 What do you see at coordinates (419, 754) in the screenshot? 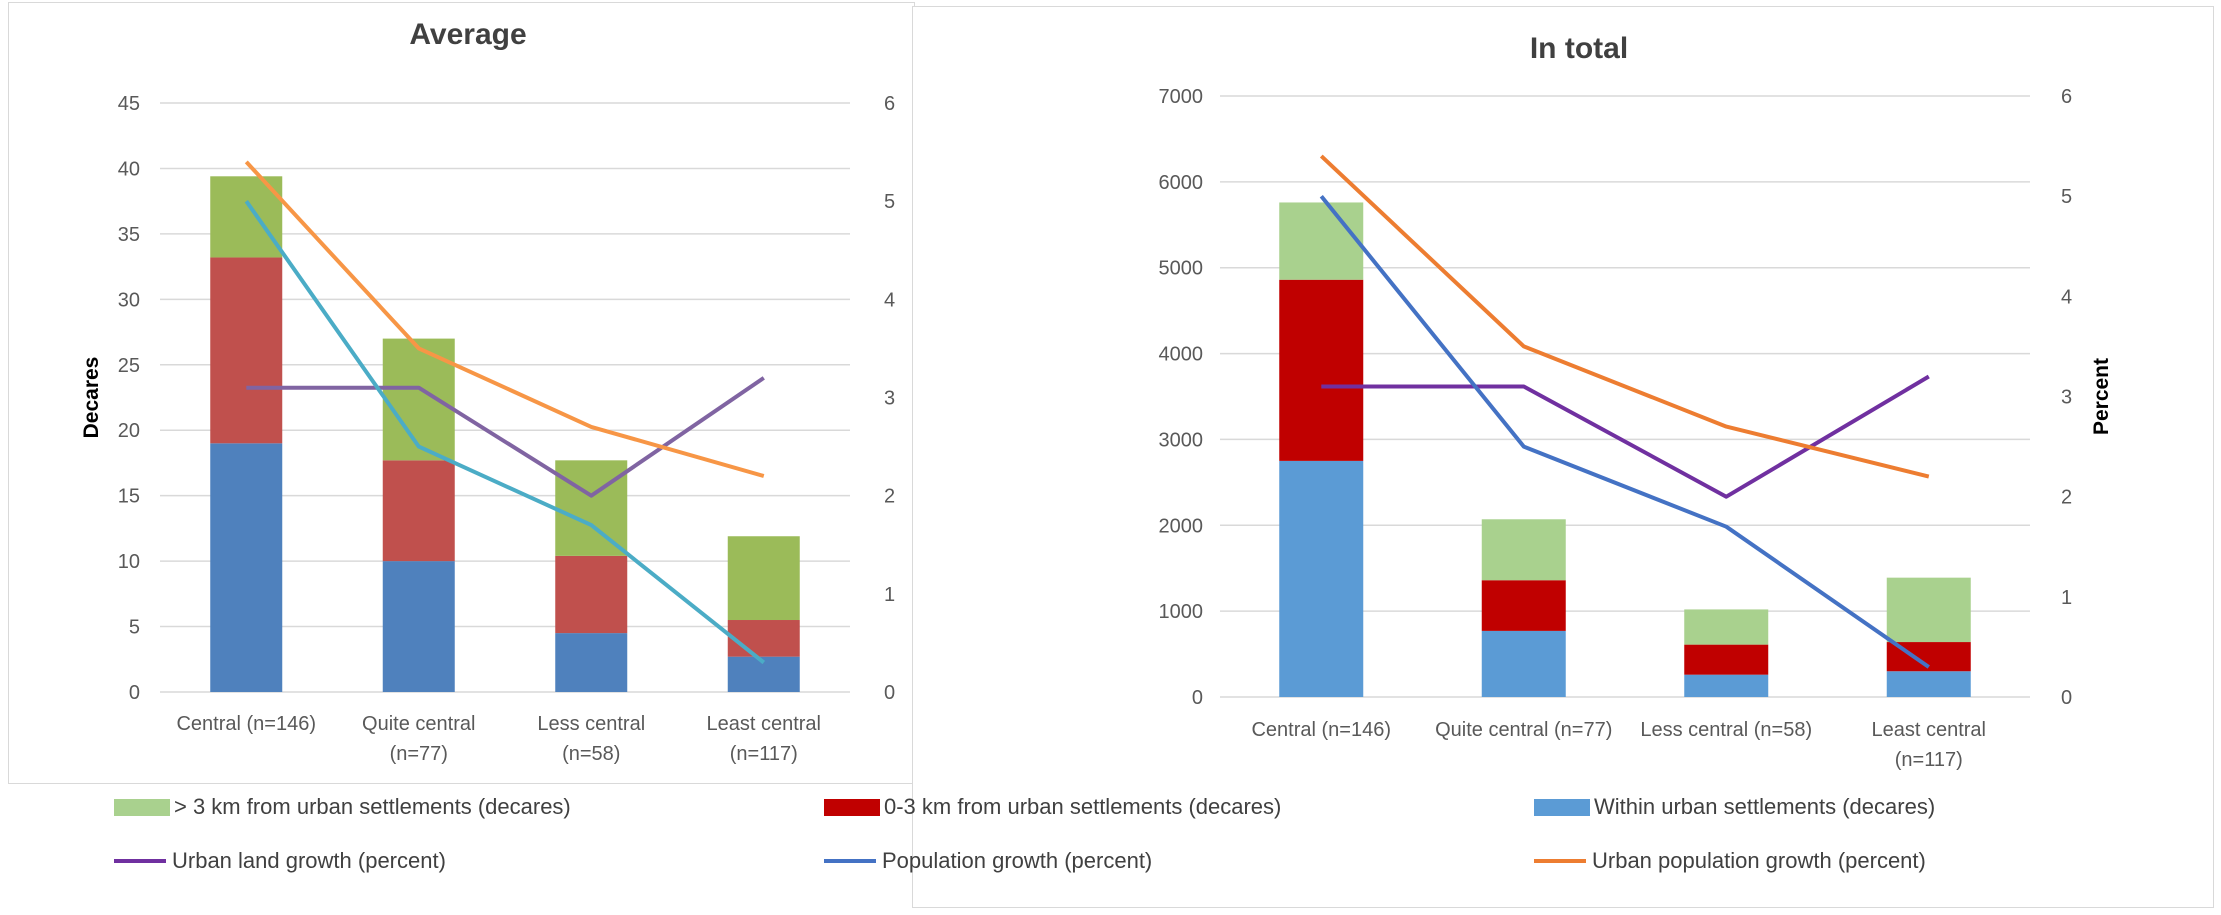
I see `average-category-label: (n=77)` at bounding box center [419, 754].